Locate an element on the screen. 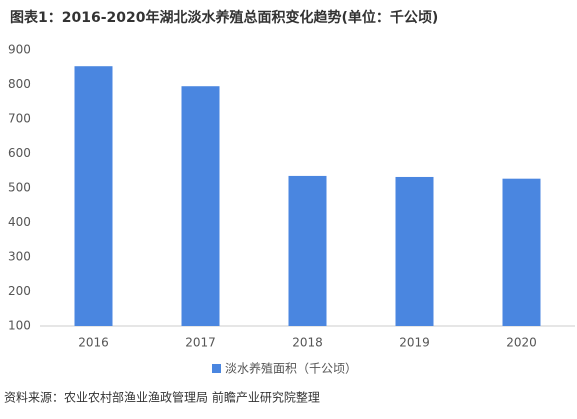  x-tick-label: 2017 is located at coordinates (200, 343).